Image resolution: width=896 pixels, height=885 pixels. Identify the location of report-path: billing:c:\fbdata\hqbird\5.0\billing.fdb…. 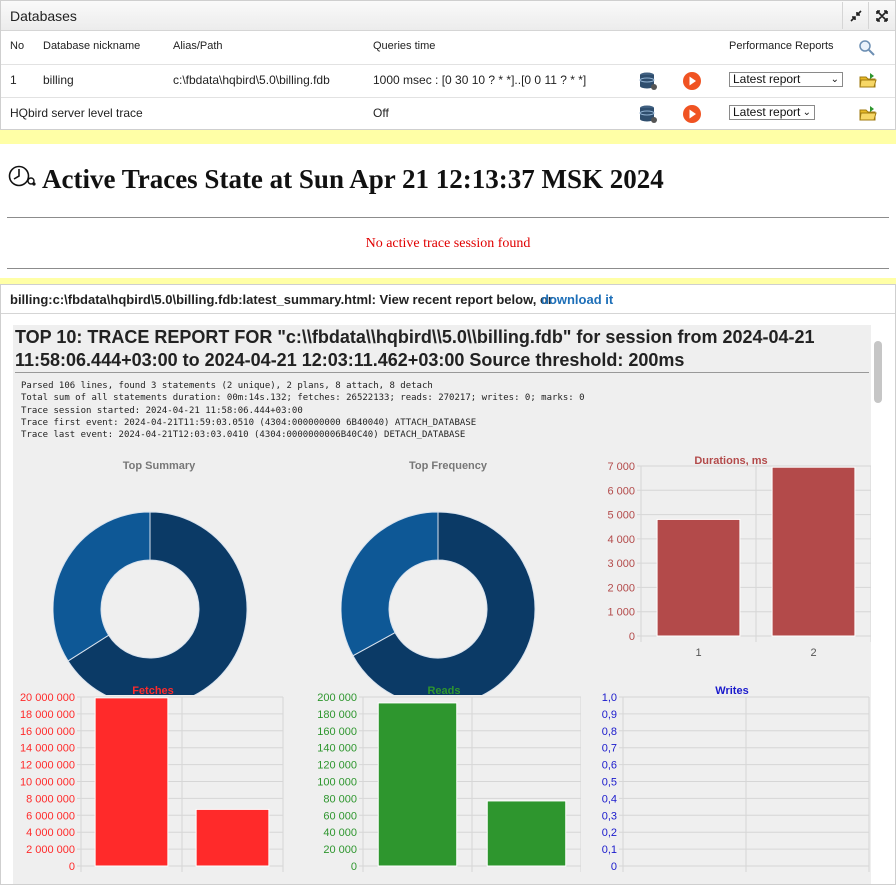
(281, 299).